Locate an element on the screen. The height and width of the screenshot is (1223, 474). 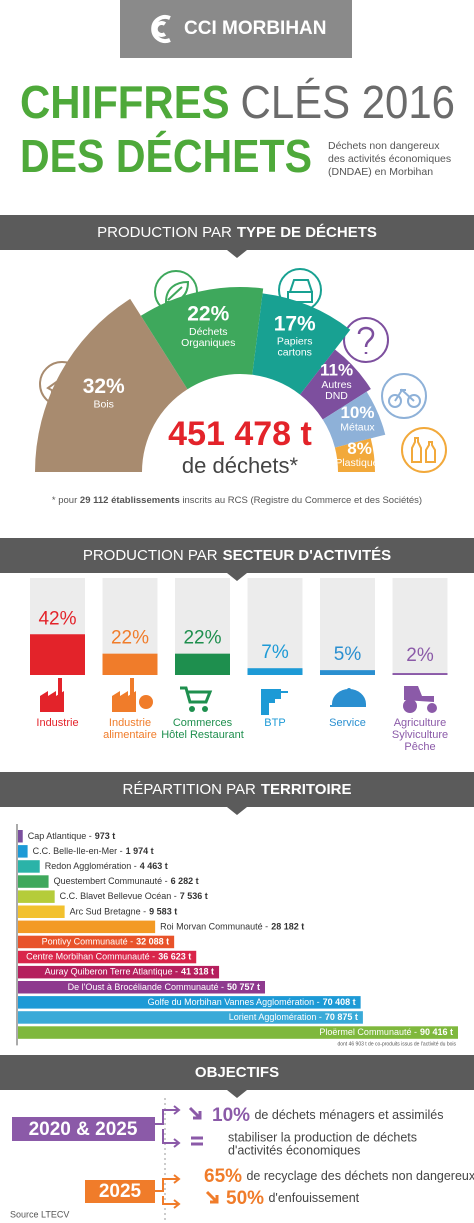
bar-track is located at coordinates (347, 626).